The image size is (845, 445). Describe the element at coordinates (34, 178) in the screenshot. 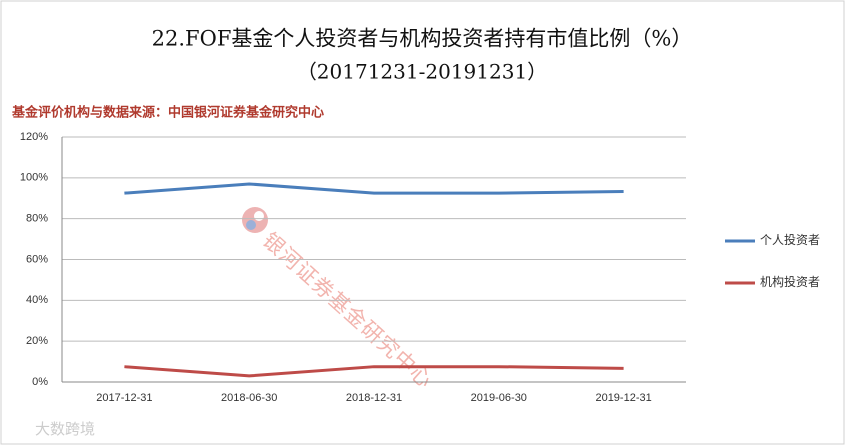

I see `y-tick-label: 100%` at that location.